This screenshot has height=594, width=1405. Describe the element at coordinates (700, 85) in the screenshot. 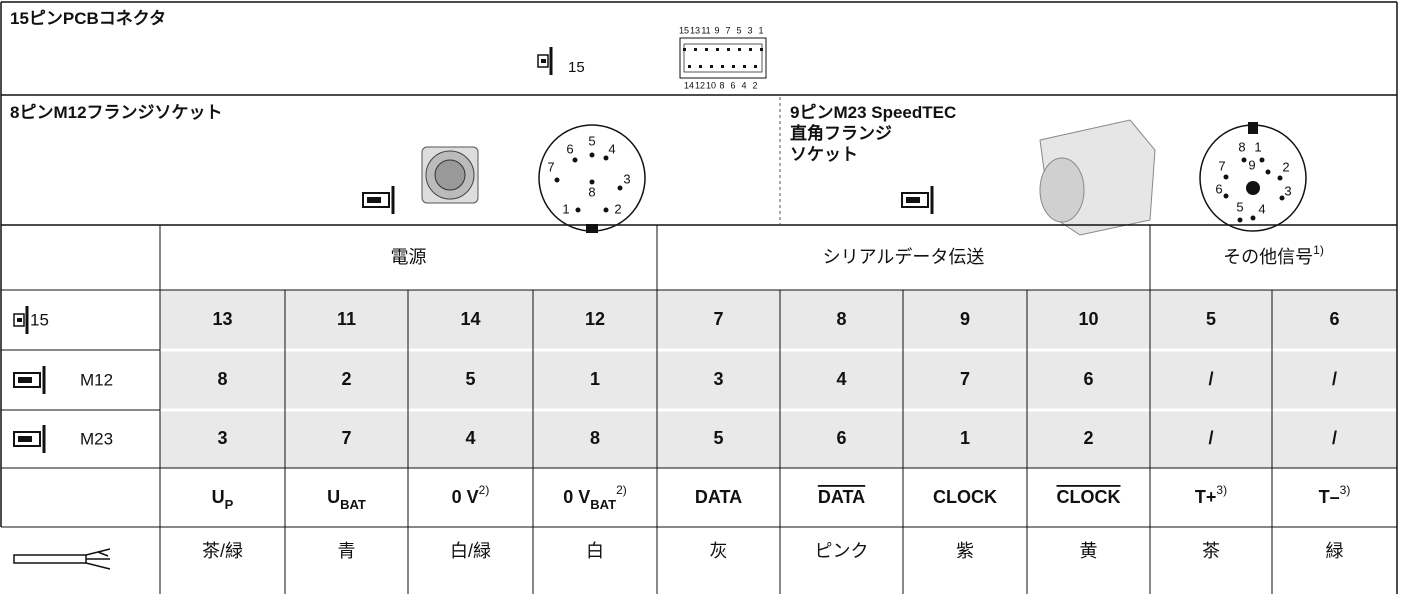

I see `pin-number: 12` at that location.